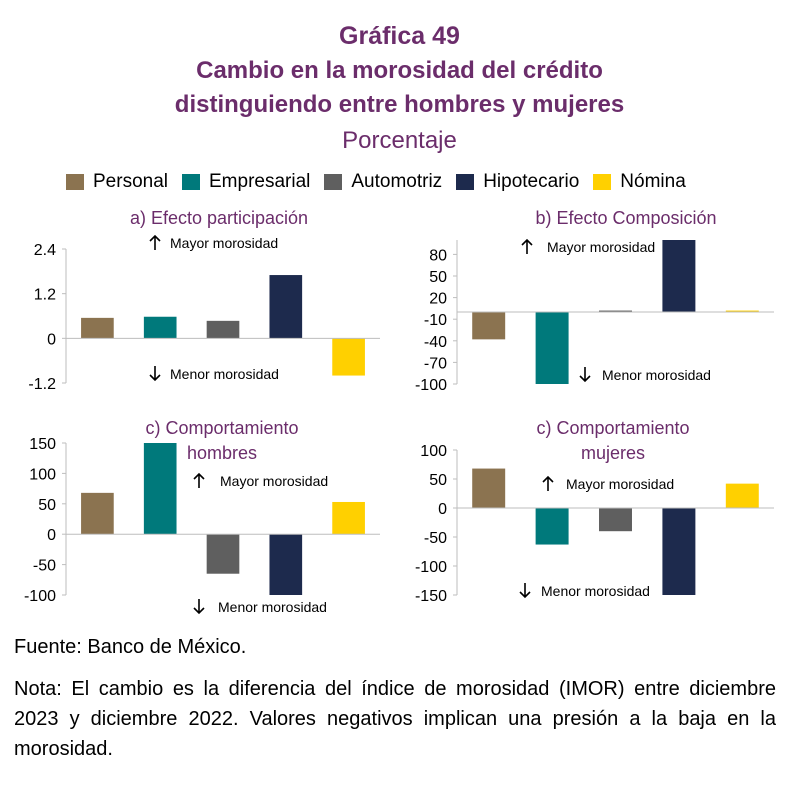 This screenshot has height=786, width=799. I want to click on legend-swatch-empresarial, so click(191, 182).